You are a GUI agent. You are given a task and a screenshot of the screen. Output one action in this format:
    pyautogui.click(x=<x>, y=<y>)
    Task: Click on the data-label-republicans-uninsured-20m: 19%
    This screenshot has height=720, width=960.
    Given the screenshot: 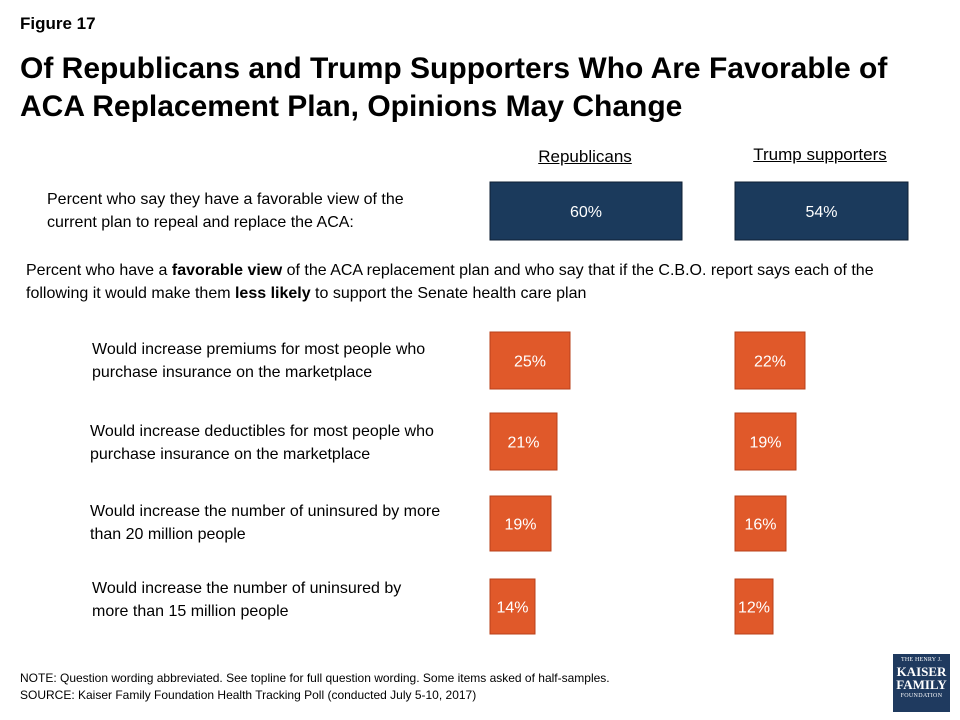 What is the action you would take?
    pyautogui.click(x=520, y=525)
    